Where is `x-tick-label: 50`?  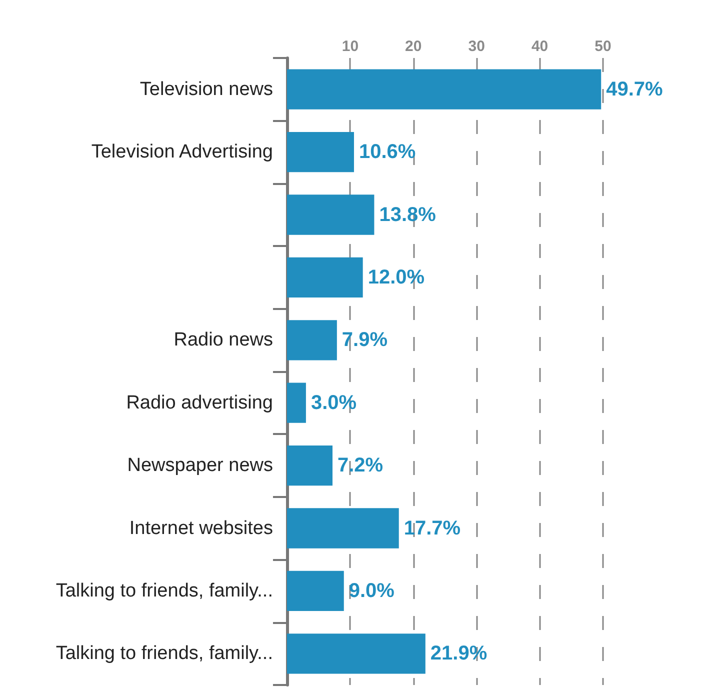
x-tick-label: 50 is located at coordinates (603, 46).